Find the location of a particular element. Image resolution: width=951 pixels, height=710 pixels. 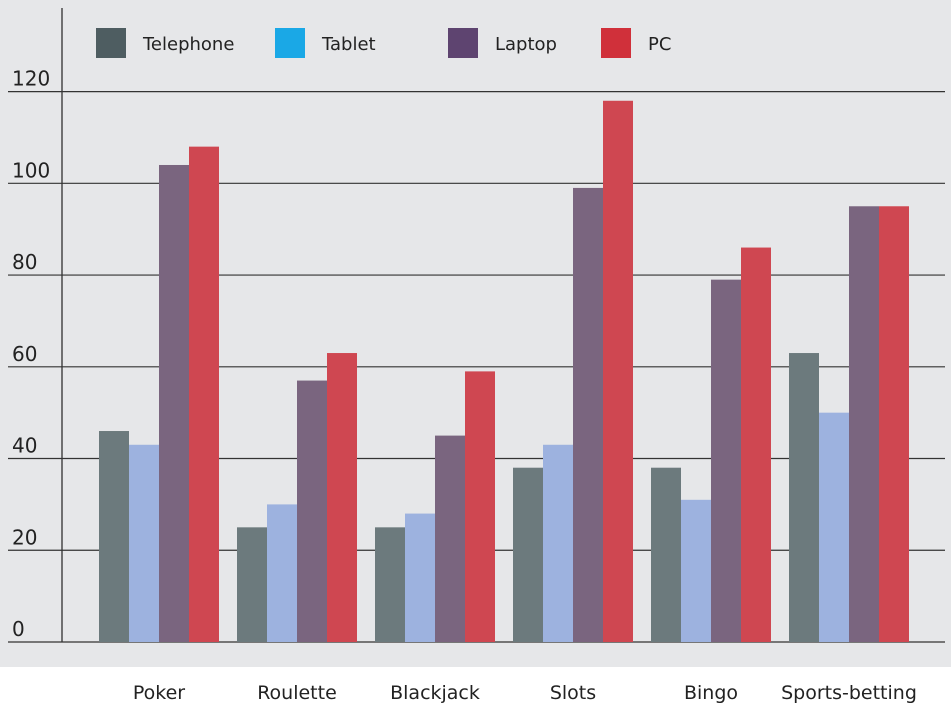

bar-laptop-blackjack is located at coordinates (450, 538).